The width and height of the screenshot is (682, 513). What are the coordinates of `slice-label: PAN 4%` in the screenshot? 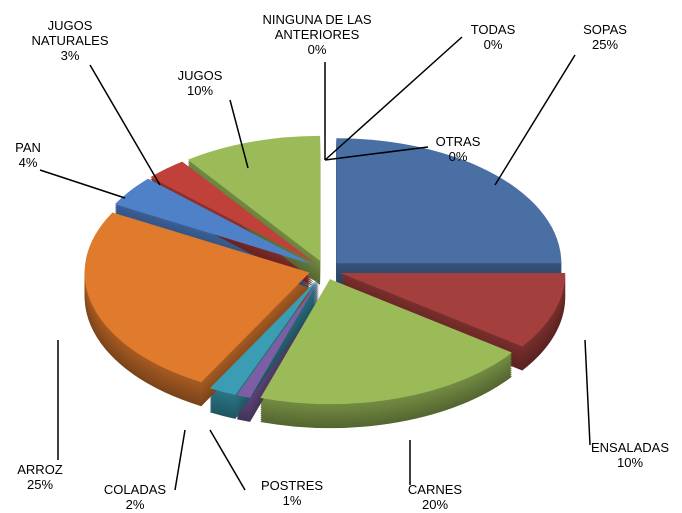 It's located at (51, 155).